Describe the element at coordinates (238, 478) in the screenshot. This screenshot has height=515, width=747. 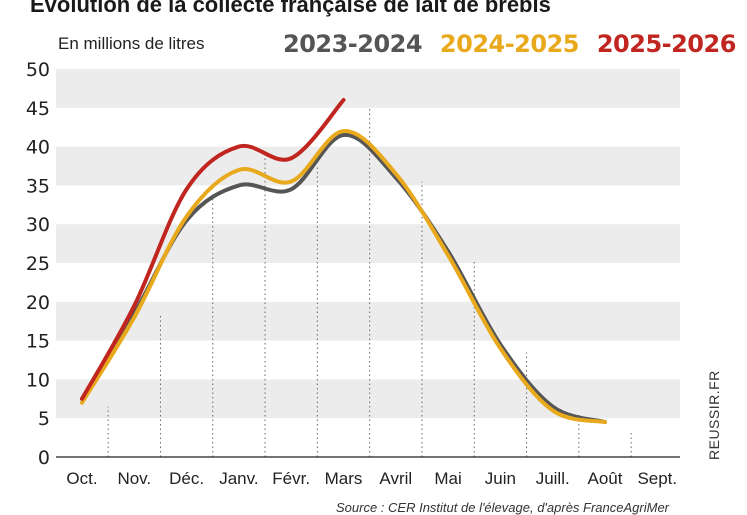
I see `x-tick-label: Janv.` at that location.